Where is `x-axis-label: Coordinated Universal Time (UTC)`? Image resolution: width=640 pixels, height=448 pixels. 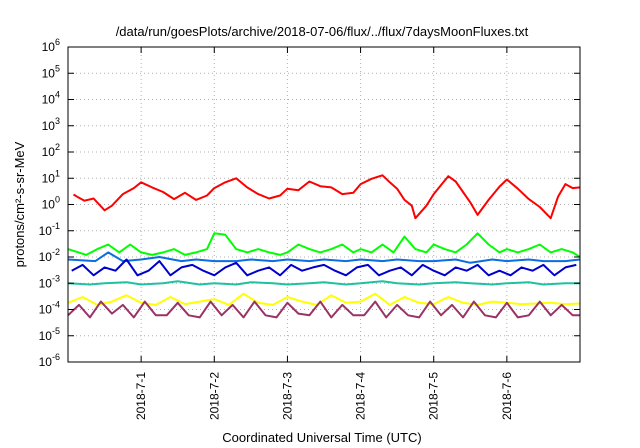
x-axis-label: Coordinated Universal Time (UTC) is located at coordinates (321, 437).